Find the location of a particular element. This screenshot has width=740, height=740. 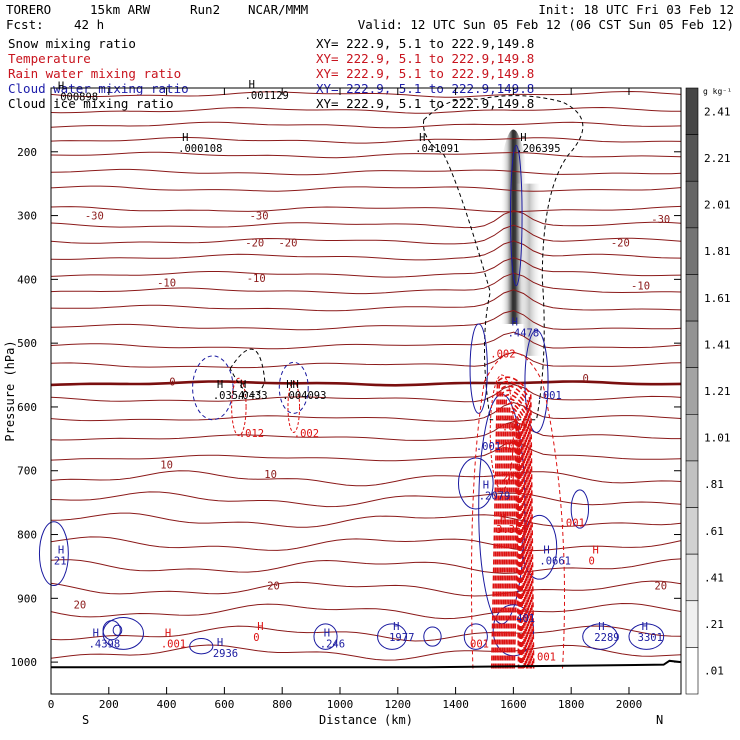

x-tick-label: 0 is located at coordinates (51, 704).